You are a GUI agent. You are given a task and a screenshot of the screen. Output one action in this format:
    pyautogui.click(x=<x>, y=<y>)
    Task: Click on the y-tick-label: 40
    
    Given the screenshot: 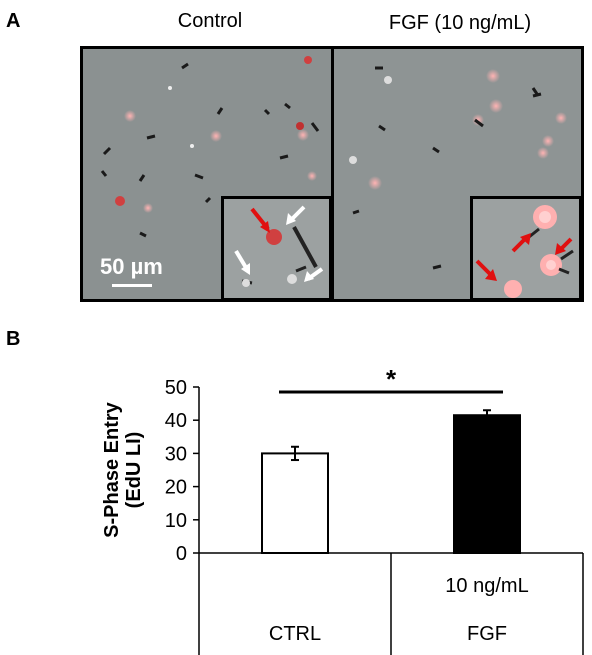 What is the action you would take?
    pyautogui.click(x=176, y=421)
    